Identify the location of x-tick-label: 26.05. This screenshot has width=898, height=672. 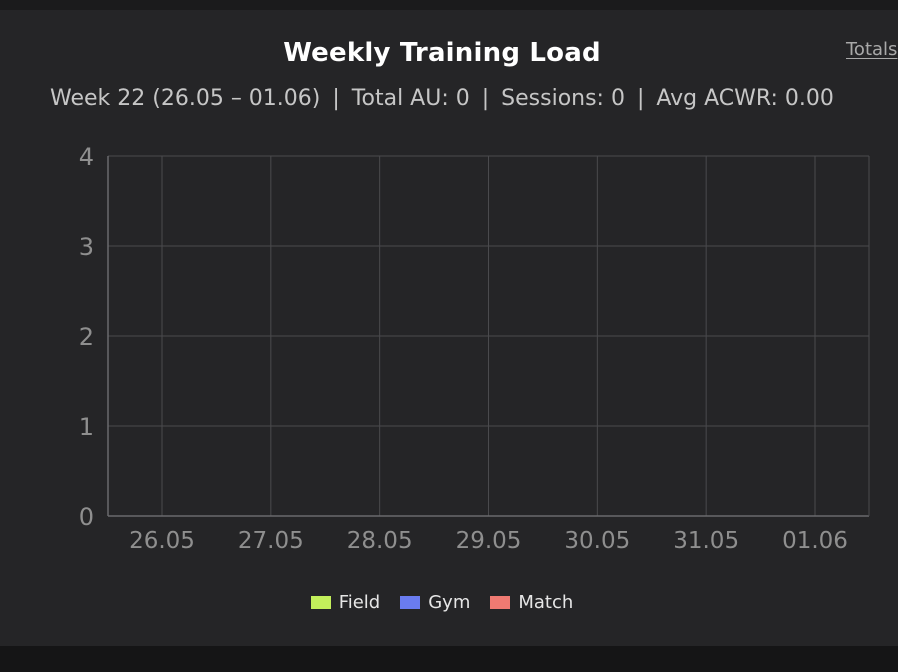
(162, 541).